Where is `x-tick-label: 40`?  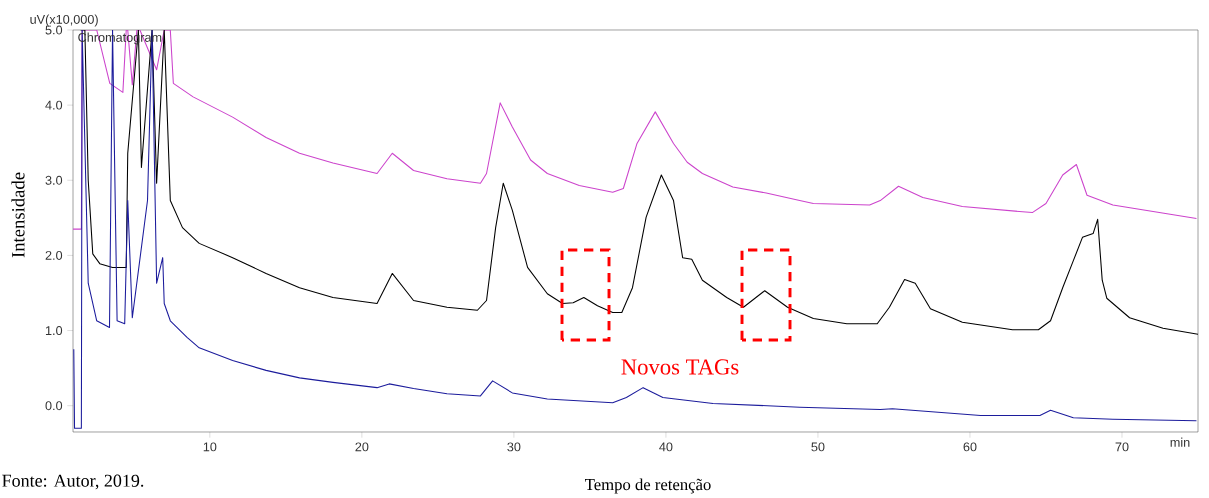
x-tick-label: 40 is located at coordinates (666, 447).